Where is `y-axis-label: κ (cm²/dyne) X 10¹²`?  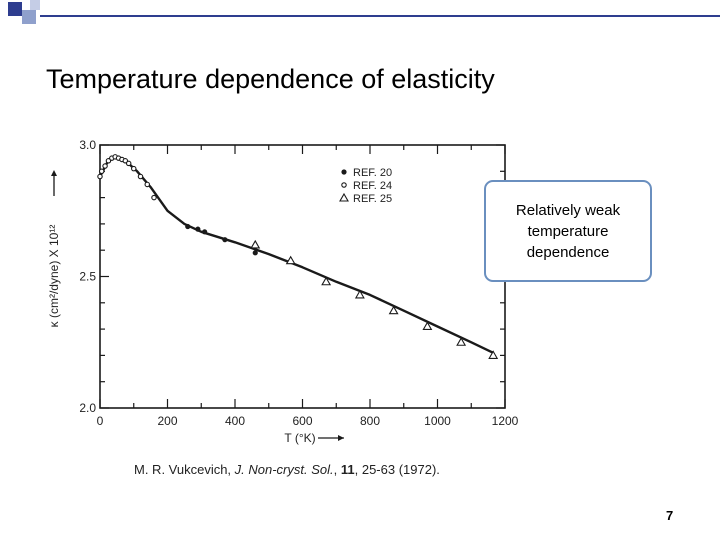 y-axis-label: κ (cm²/dyne) X 10¹² is located at coordinates (54, 276).